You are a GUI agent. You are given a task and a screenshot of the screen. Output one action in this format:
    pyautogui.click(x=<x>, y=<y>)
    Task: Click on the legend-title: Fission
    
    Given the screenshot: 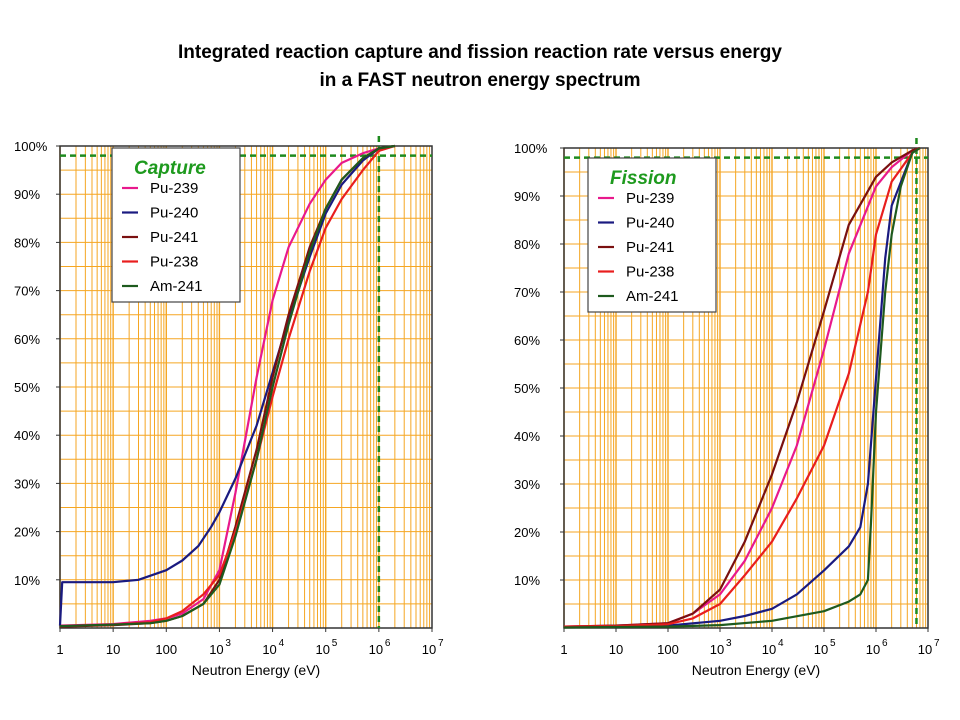 What is the action you would take?
    pyautogui.click(x=643, y=178)
    